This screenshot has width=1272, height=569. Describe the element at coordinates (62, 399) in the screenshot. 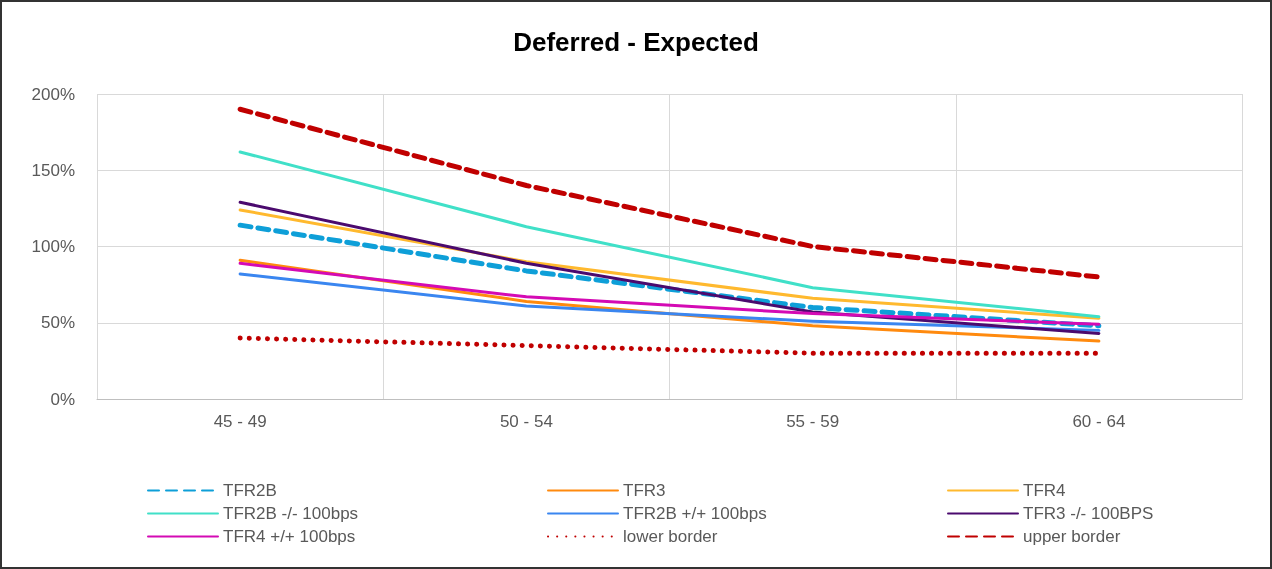

I see `y-tick-label: 0%` at that location.